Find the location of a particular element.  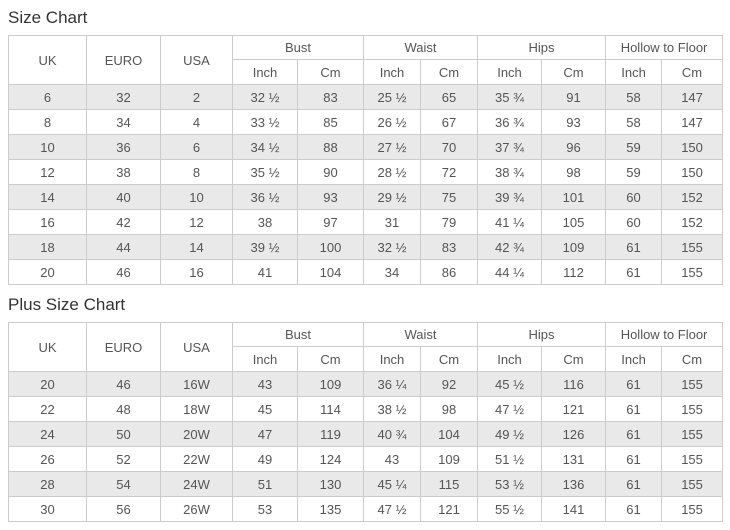

table-row: 28 54 24W 51 130 45 ¼ 115 53 ½ 136 61 155 is located at coordinates (366, 484).